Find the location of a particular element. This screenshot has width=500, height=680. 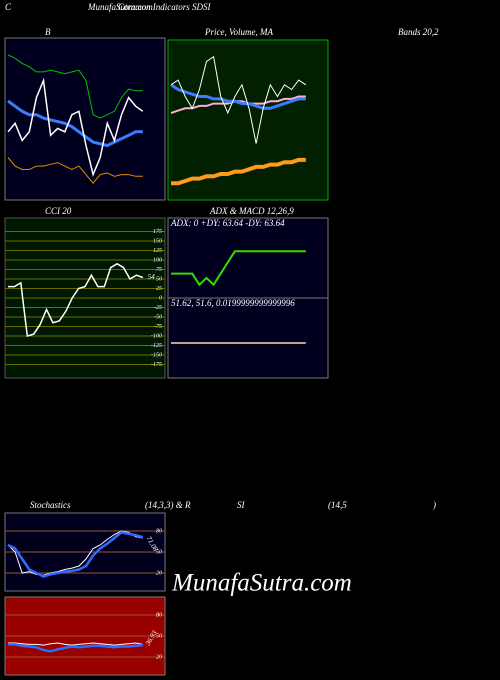

y-tick-label: -125 is located at coordinates (156, 346).